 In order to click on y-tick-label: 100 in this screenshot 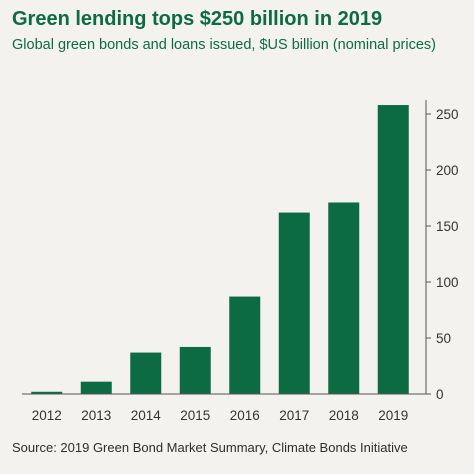, I will do `click(447, 282)`.